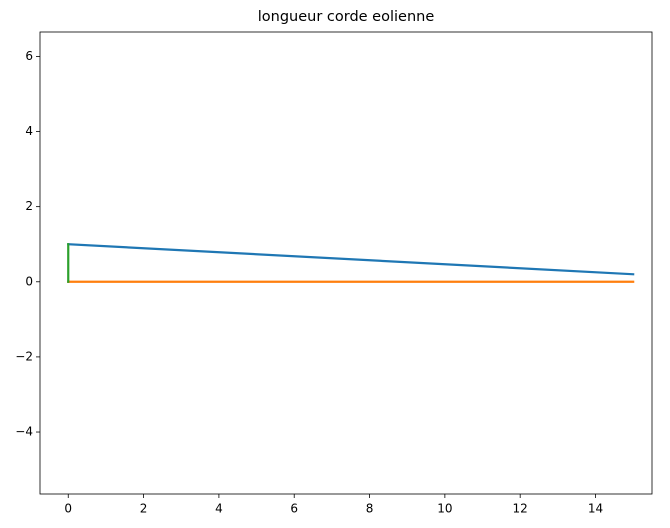 The width and height of the screenshot is (670, 528). Describe the element at coordinates (24, 432) in the screenshot. I see `y-tick-label: −4` at that location.